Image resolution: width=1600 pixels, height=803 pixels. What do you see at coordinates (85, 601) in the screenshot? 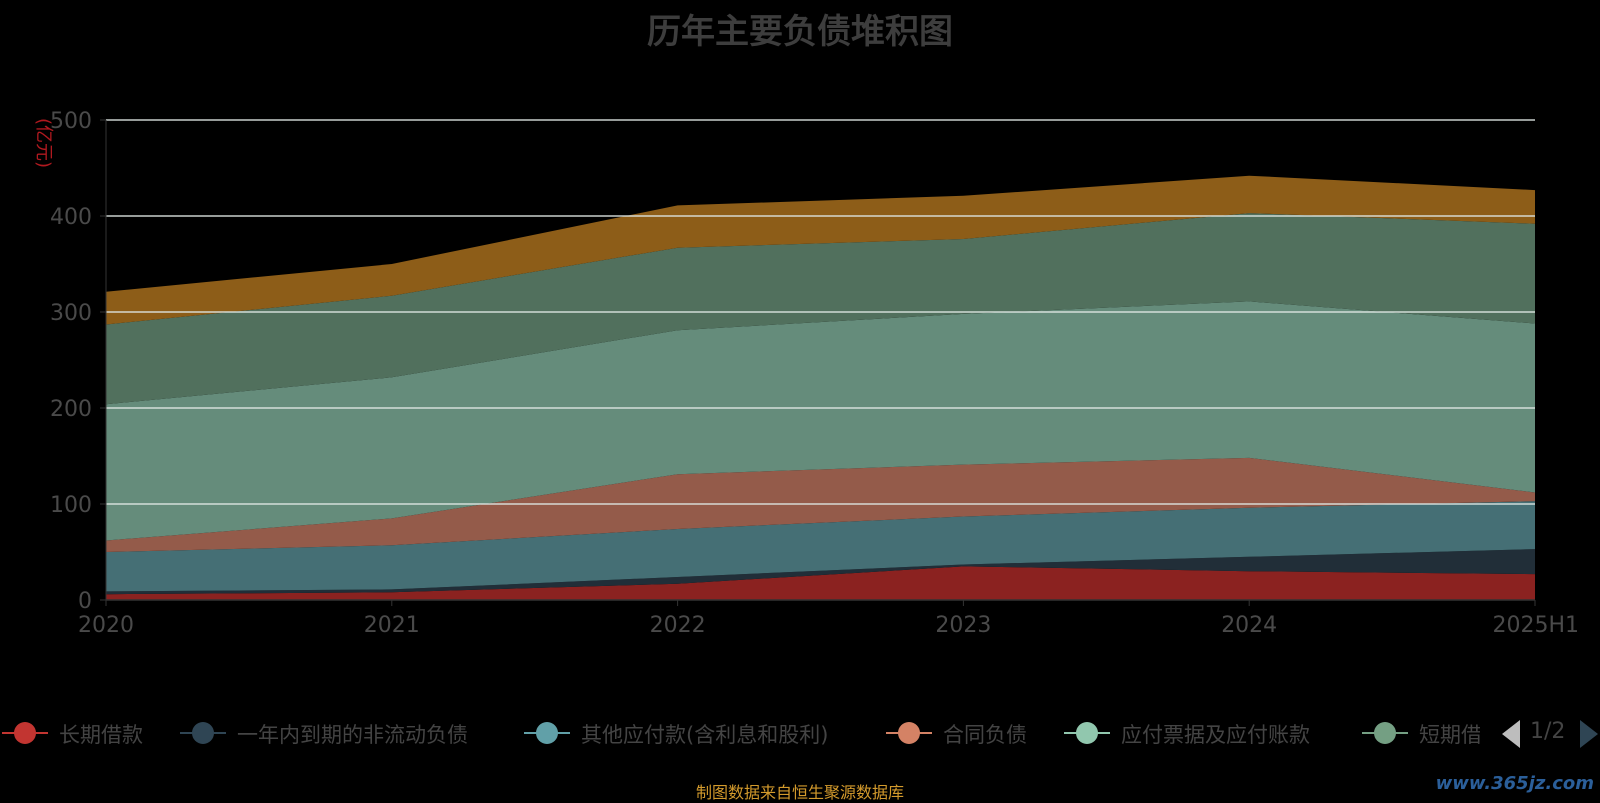
I see `y-tick-label-0: 0` at bounding box center [85, 601].